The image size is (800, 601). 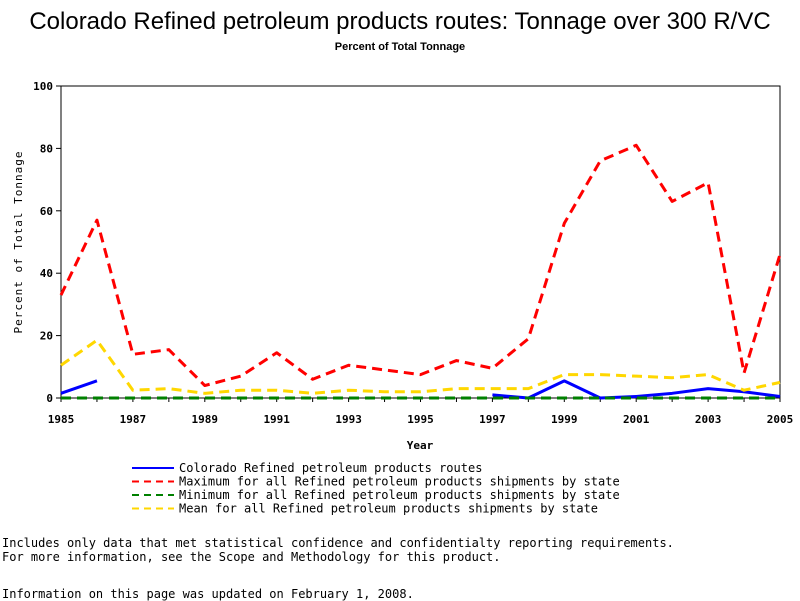 I want to click on x-tick-label: 1995, so click(x=420, y=419).